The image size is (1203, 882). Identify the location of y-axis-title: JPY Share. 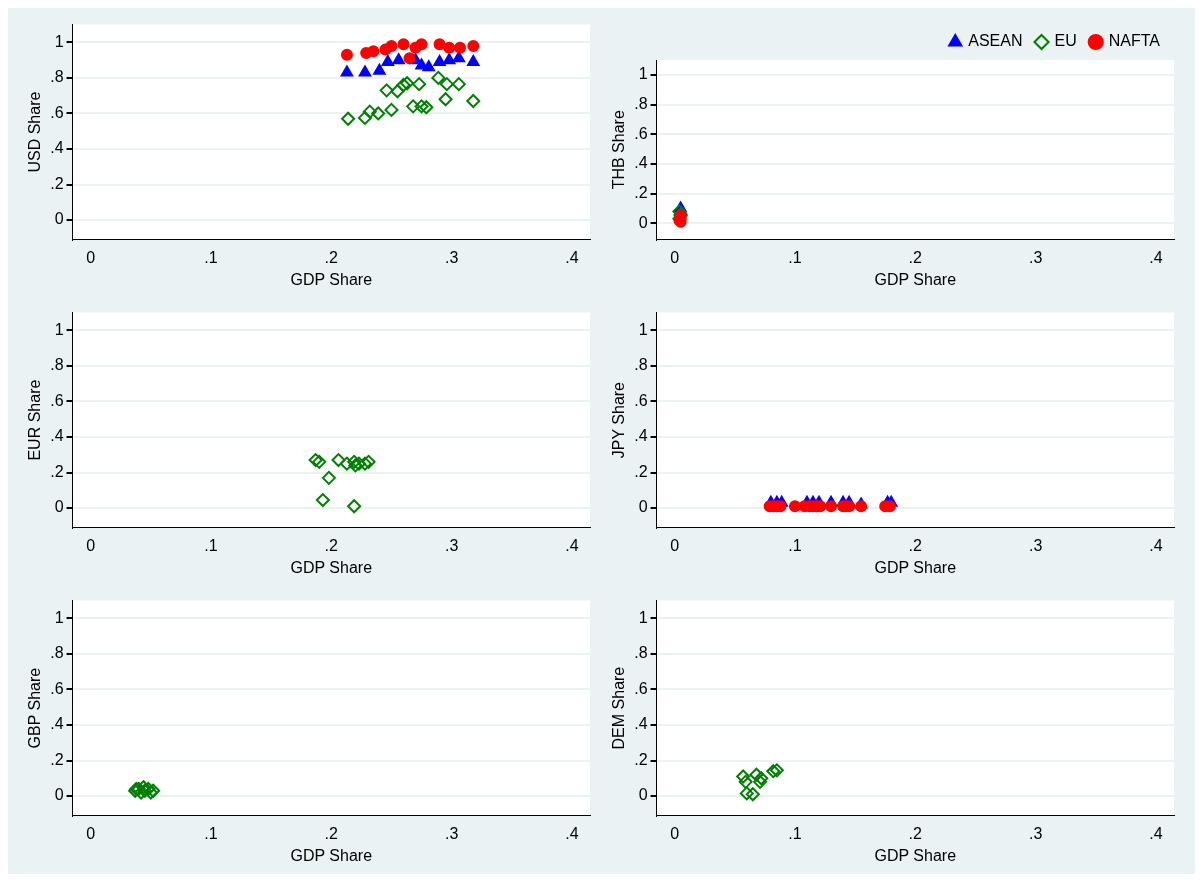
(619, 420).